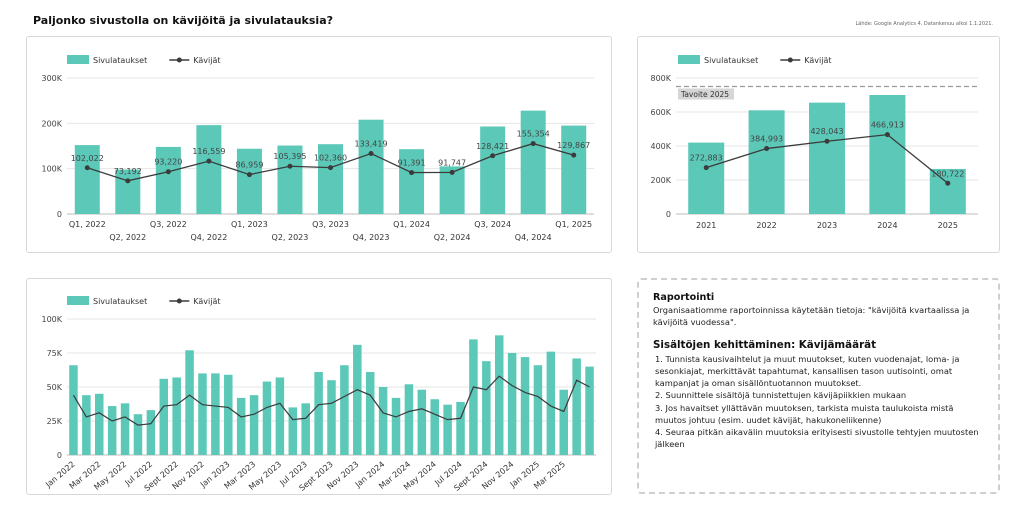 The height and width of the screenshot is (520, 1024). What do you see at coordinates (660, 112) in the screenshot?
I see `y-tick-label: 600K` at bounding box center [660, 112].